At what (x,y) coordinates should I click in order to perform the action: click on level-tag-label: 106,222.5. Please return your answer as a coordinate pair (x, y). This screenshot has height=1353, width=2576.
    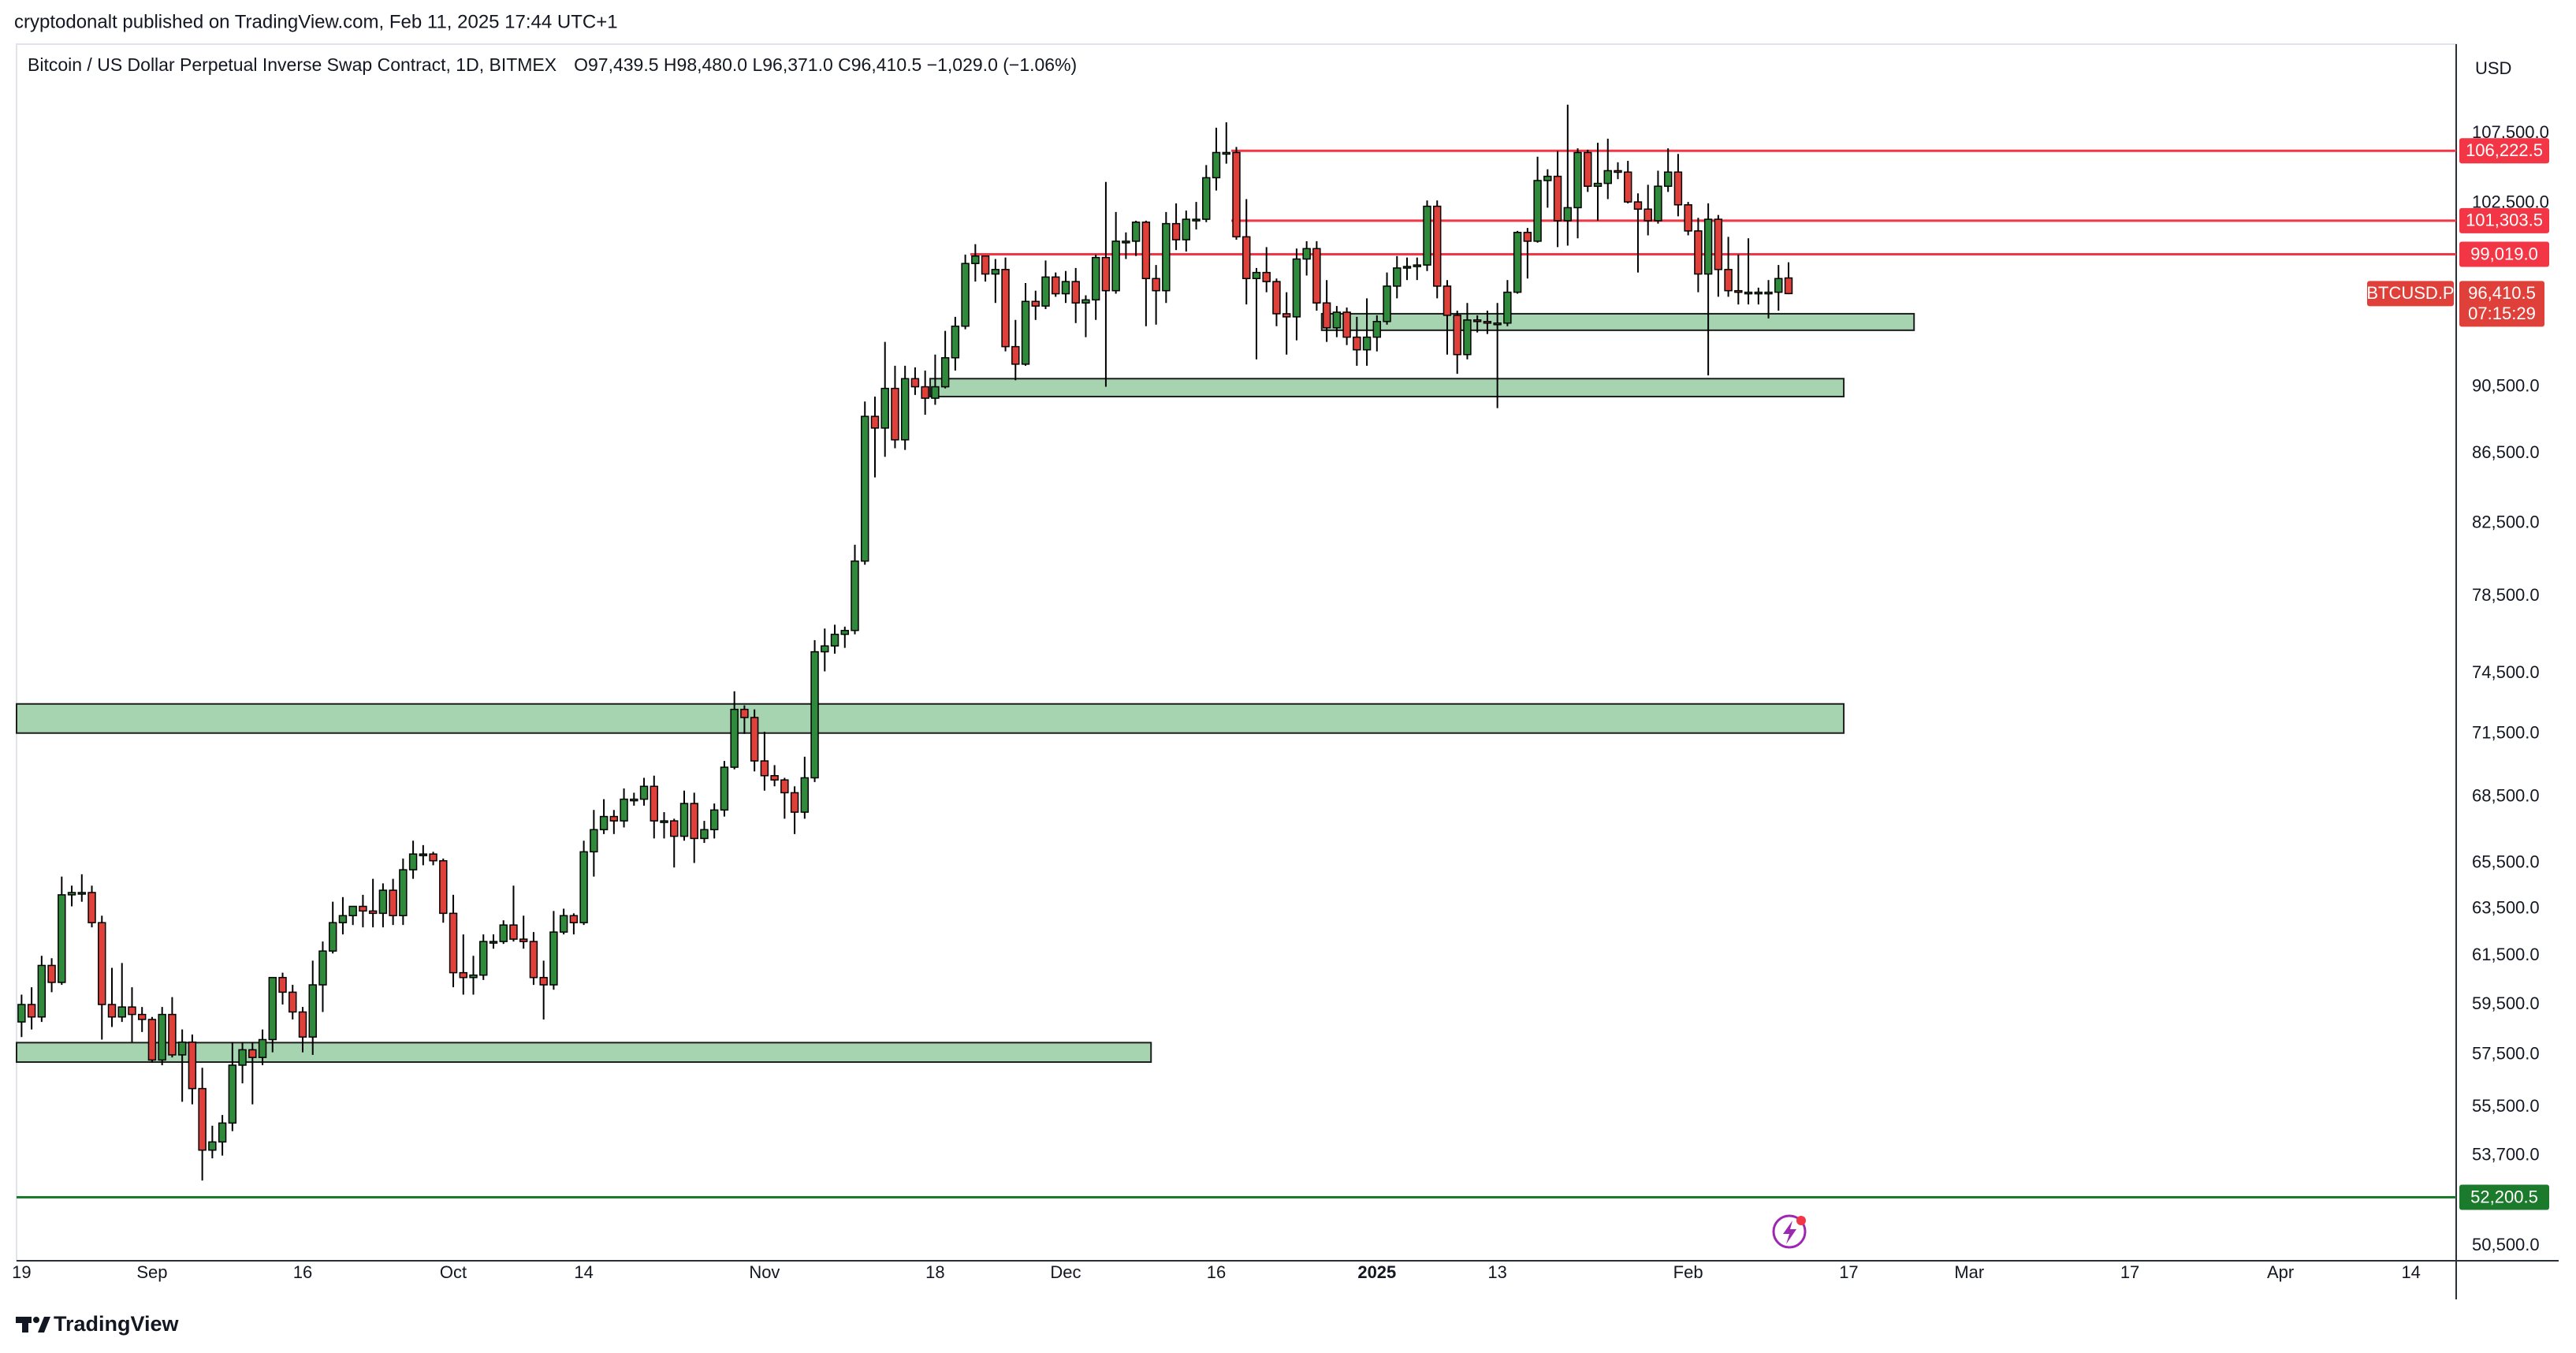
    Looking at the image, I should click on (2504, 150).